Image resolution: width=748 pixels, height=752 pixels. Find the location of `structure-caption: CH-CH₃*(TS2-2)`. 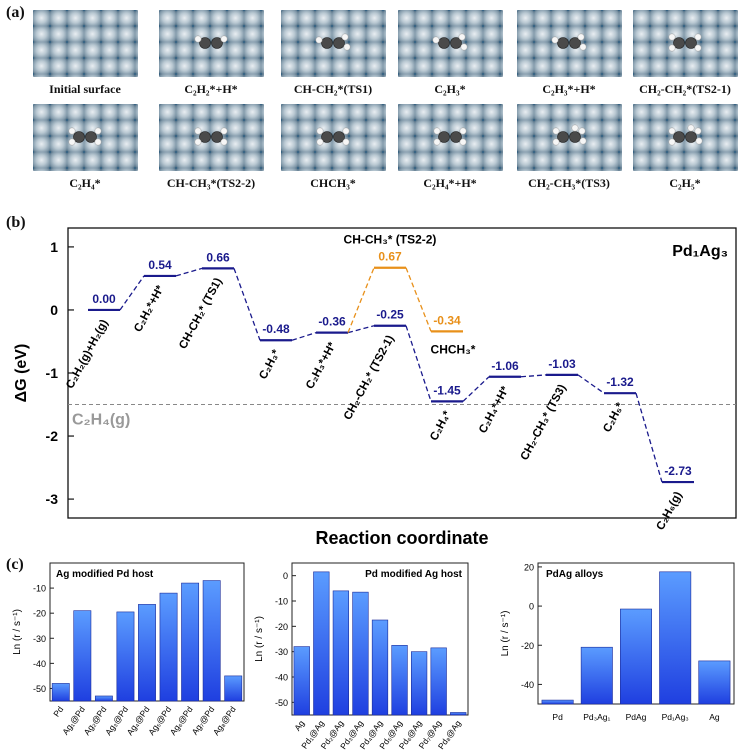

structure-caption: CH-CH₃*(TS2-2) is located at coordinates (211, 183).